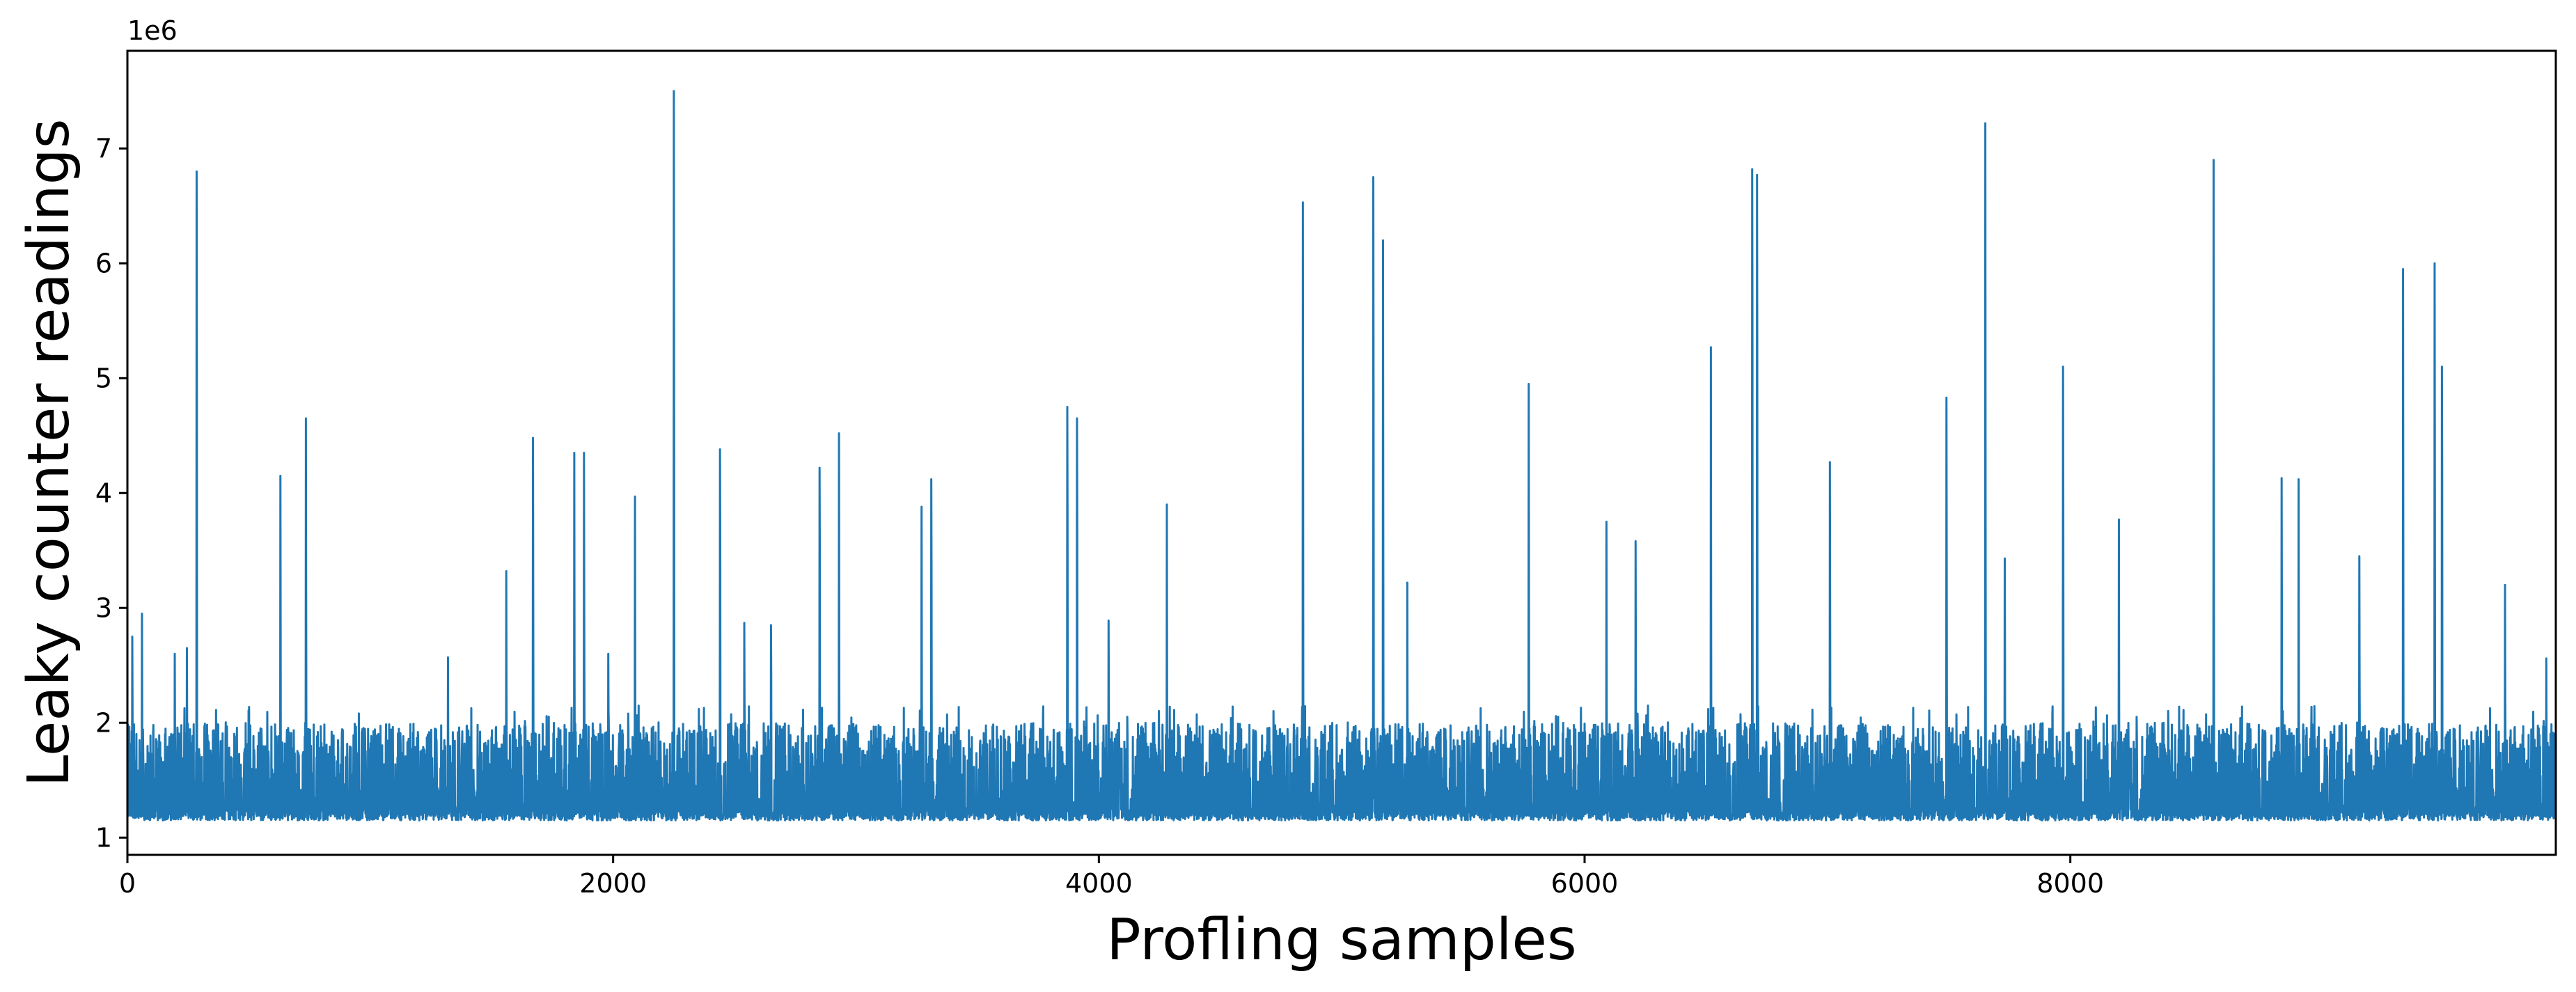 This screenshot has height=992, width=2576. I want to click on y-axis-offset-label: 1e6, so click(152, 30).